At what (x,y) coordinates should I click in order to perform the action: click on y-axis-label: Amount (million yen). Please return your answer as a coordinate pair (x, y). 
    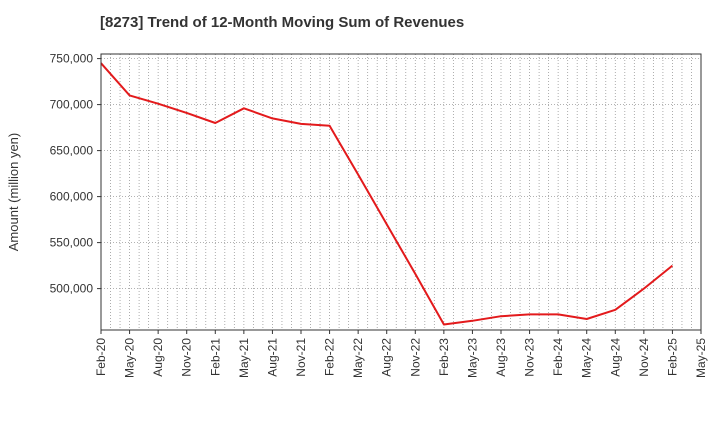
    Looking at the image, I should click on (13, 192).